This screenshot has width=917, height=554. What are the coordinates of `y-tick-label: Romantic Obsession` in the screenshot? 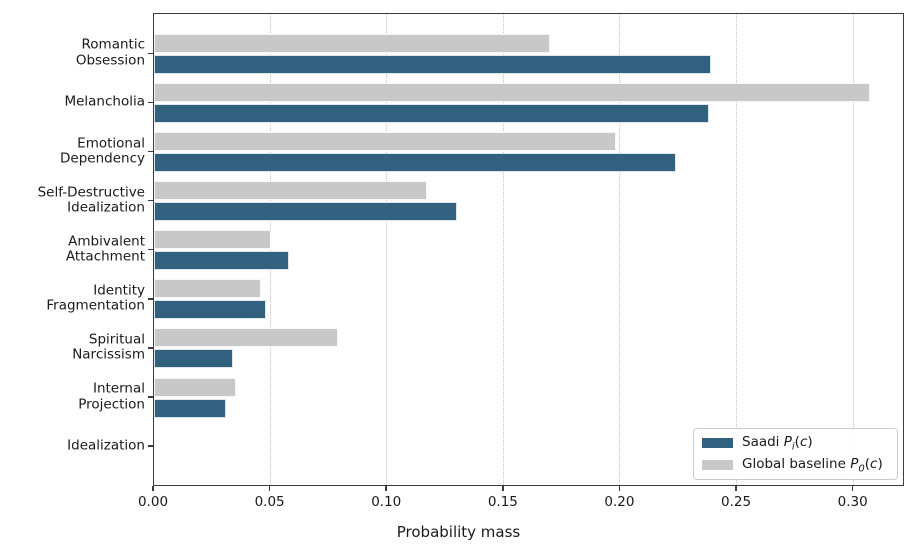 It's located at (110, 52).